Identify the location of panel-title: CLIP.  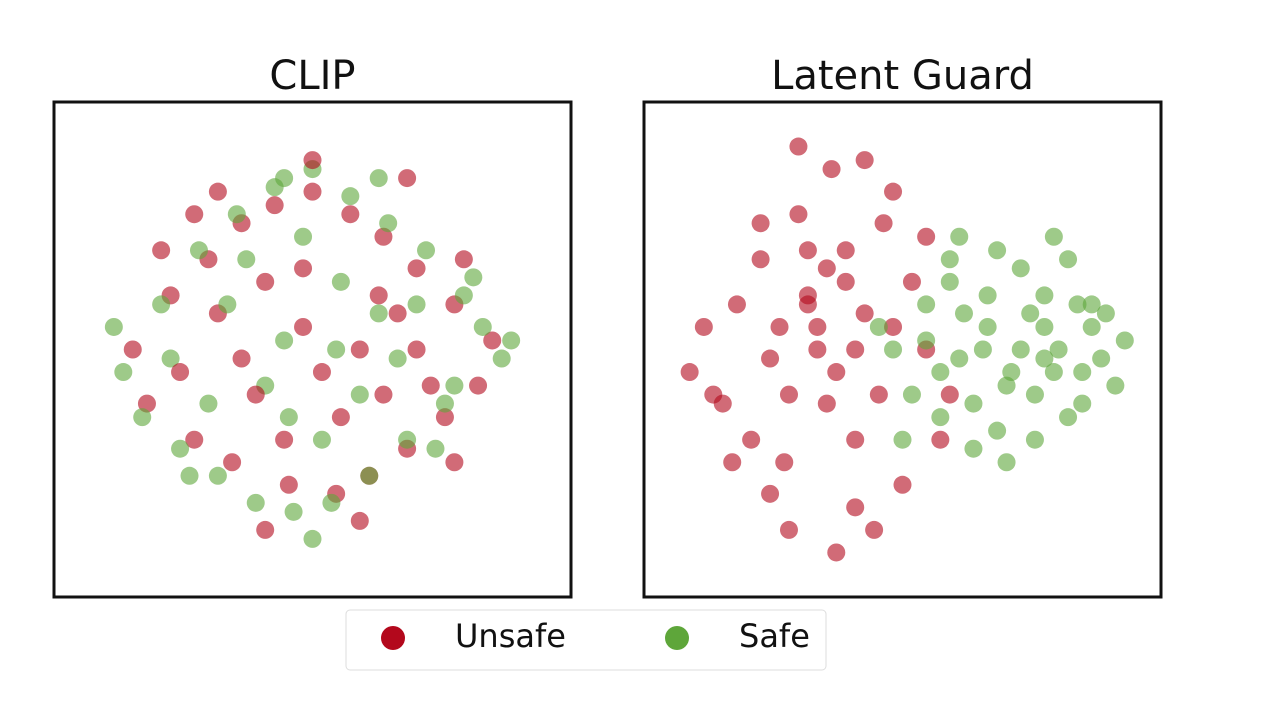
(312, 76).